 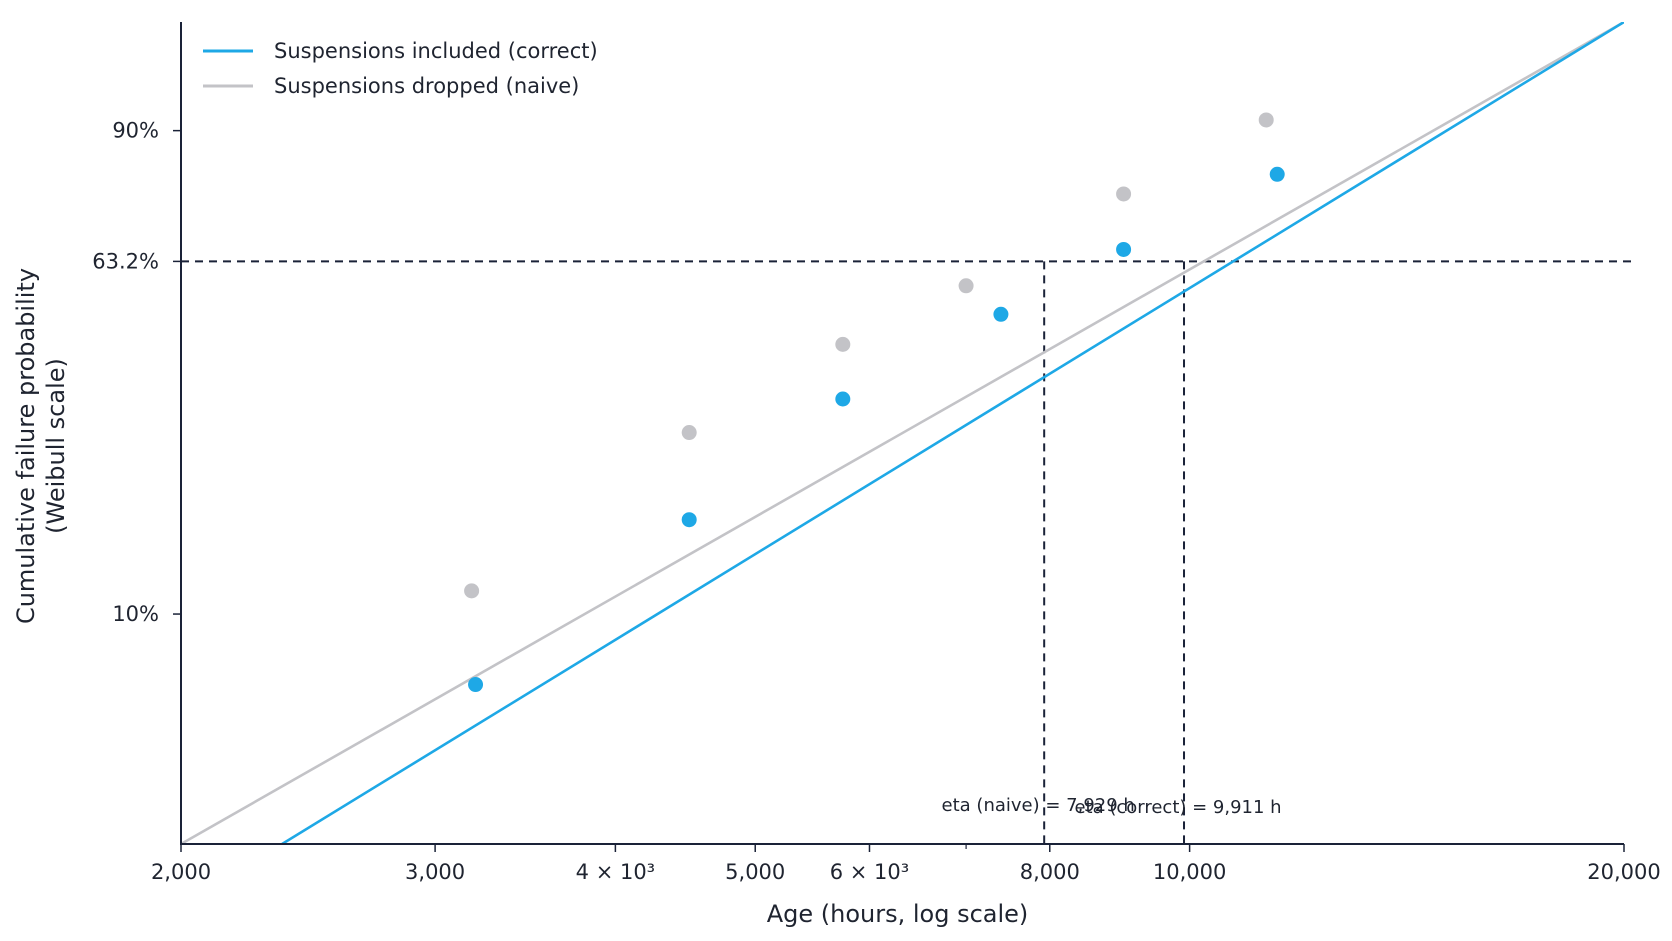 I want to click on x-tick-label: 10,000, so click(x=1189, y=872).